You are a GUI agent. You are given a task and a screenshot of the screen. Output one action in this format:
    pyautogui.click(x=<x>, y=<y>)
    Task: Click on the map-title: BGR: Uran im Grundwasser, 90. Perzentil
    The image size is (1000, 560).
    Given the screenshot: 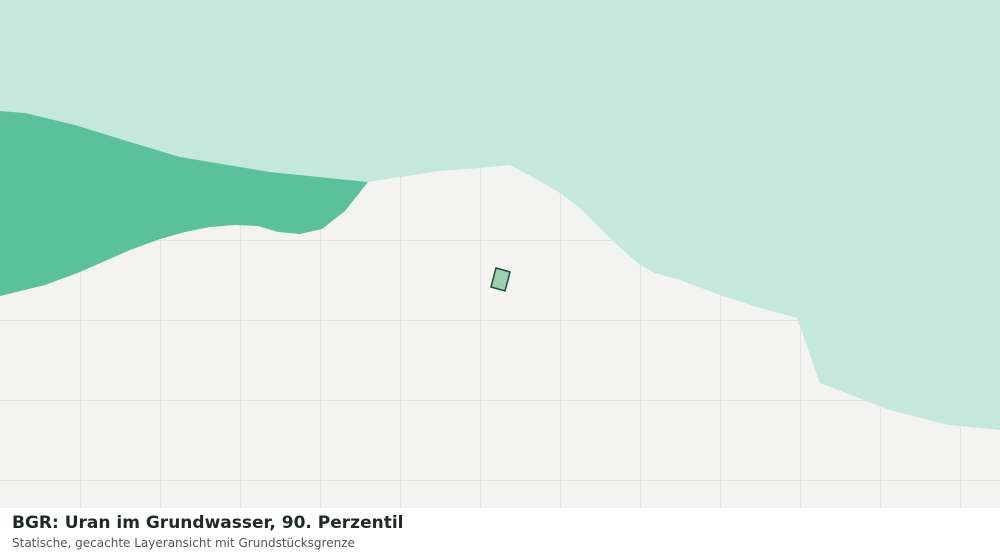 What is the action you would take?
    pyautogui.click(x=208, y=523)
    